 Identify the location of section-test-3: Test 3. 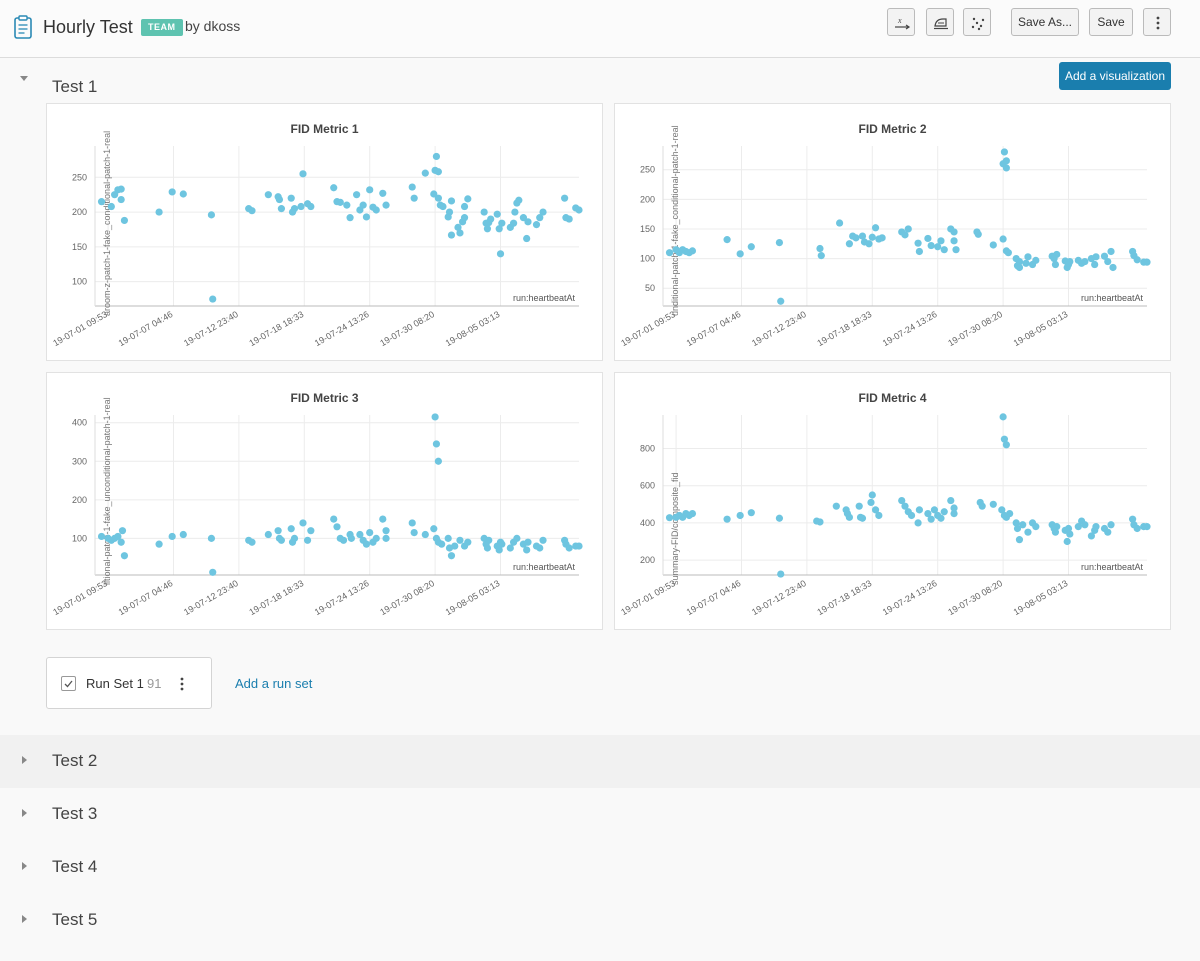
(600, 814).